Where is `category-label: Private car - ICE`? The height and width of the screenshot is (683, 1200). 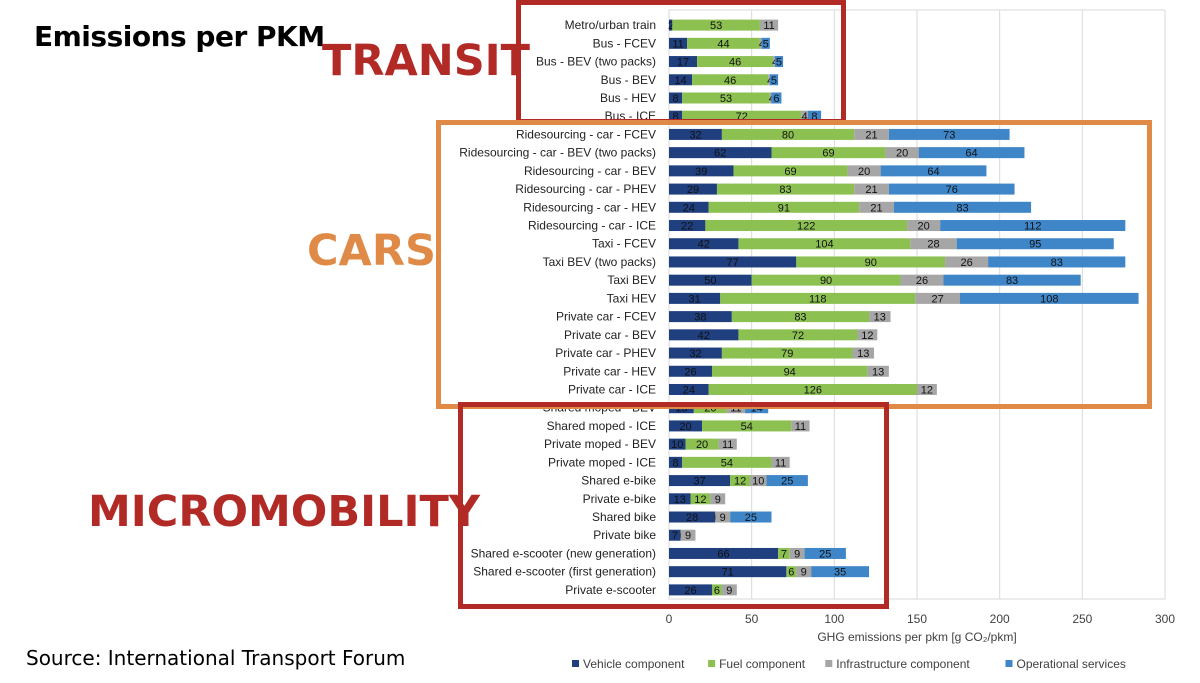 category-label: Private car - ICE is located at coordinates (612, 389).